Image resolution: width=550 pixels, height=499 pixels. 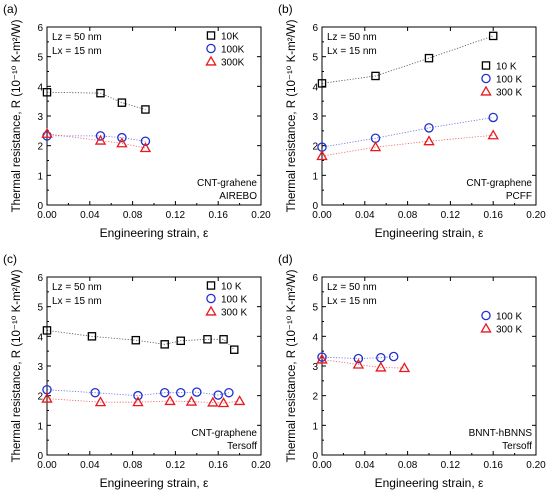 I want to click on legend-label: 300K, so click(x=233, y=63).